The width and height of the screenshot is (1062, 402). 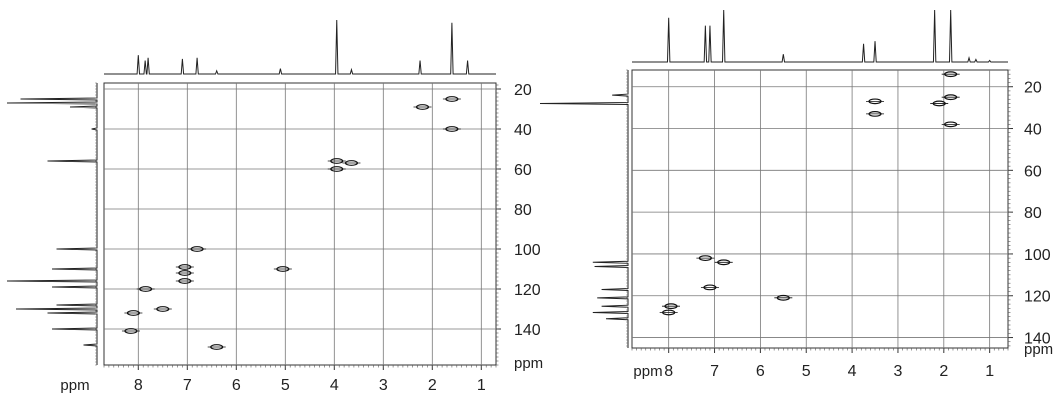 I want to click on chart1-x-axis-label: ppm, so click(x=74, y=385).